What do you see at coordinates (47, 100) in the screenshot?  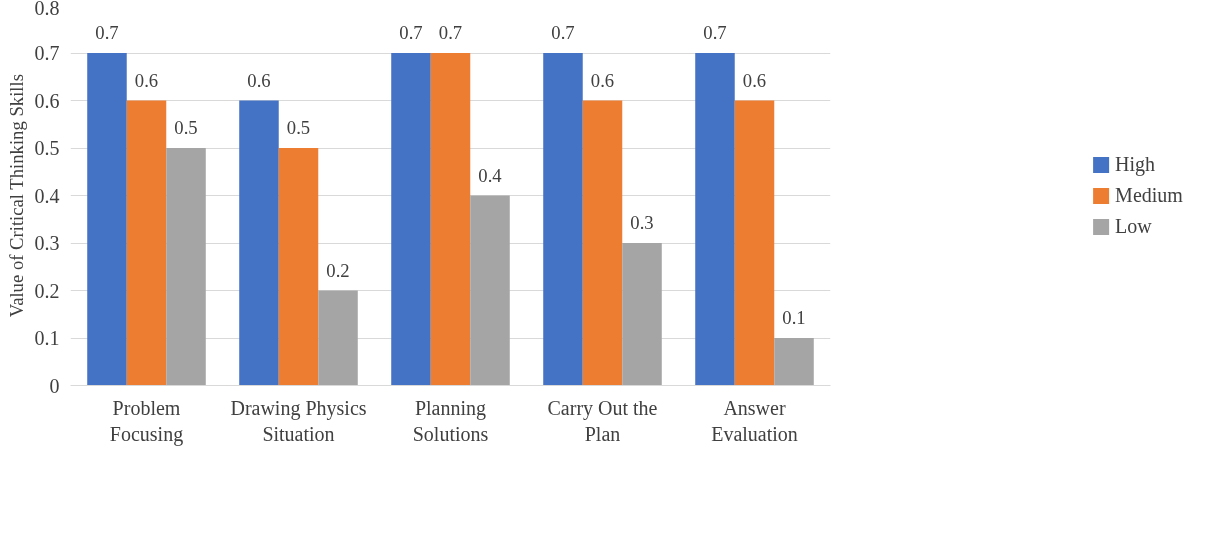 I see `y-tick-label: 0.6` at bounding box center [47, 100].